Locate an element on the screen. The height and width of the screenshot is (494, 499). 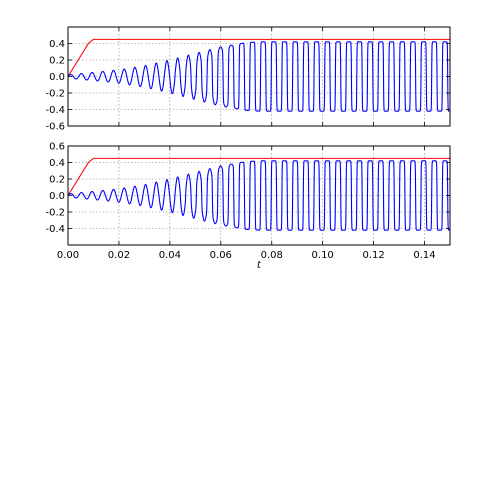
x-tick-label: 0.10 is located at coordinates (323, 255).